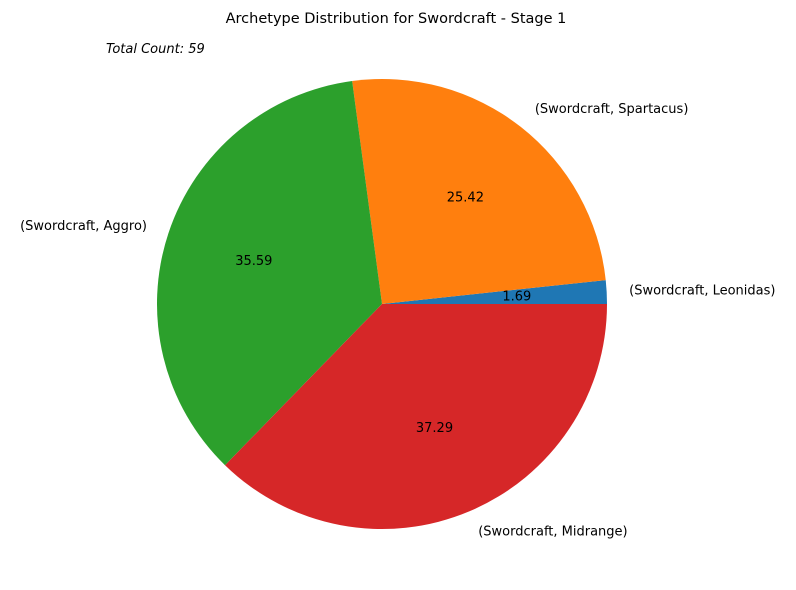 Image resolution: width=796 pixels, height=590 pixels. I want to click on percent-label-swordcraft-aggro: 35.59, so click(253, 261).